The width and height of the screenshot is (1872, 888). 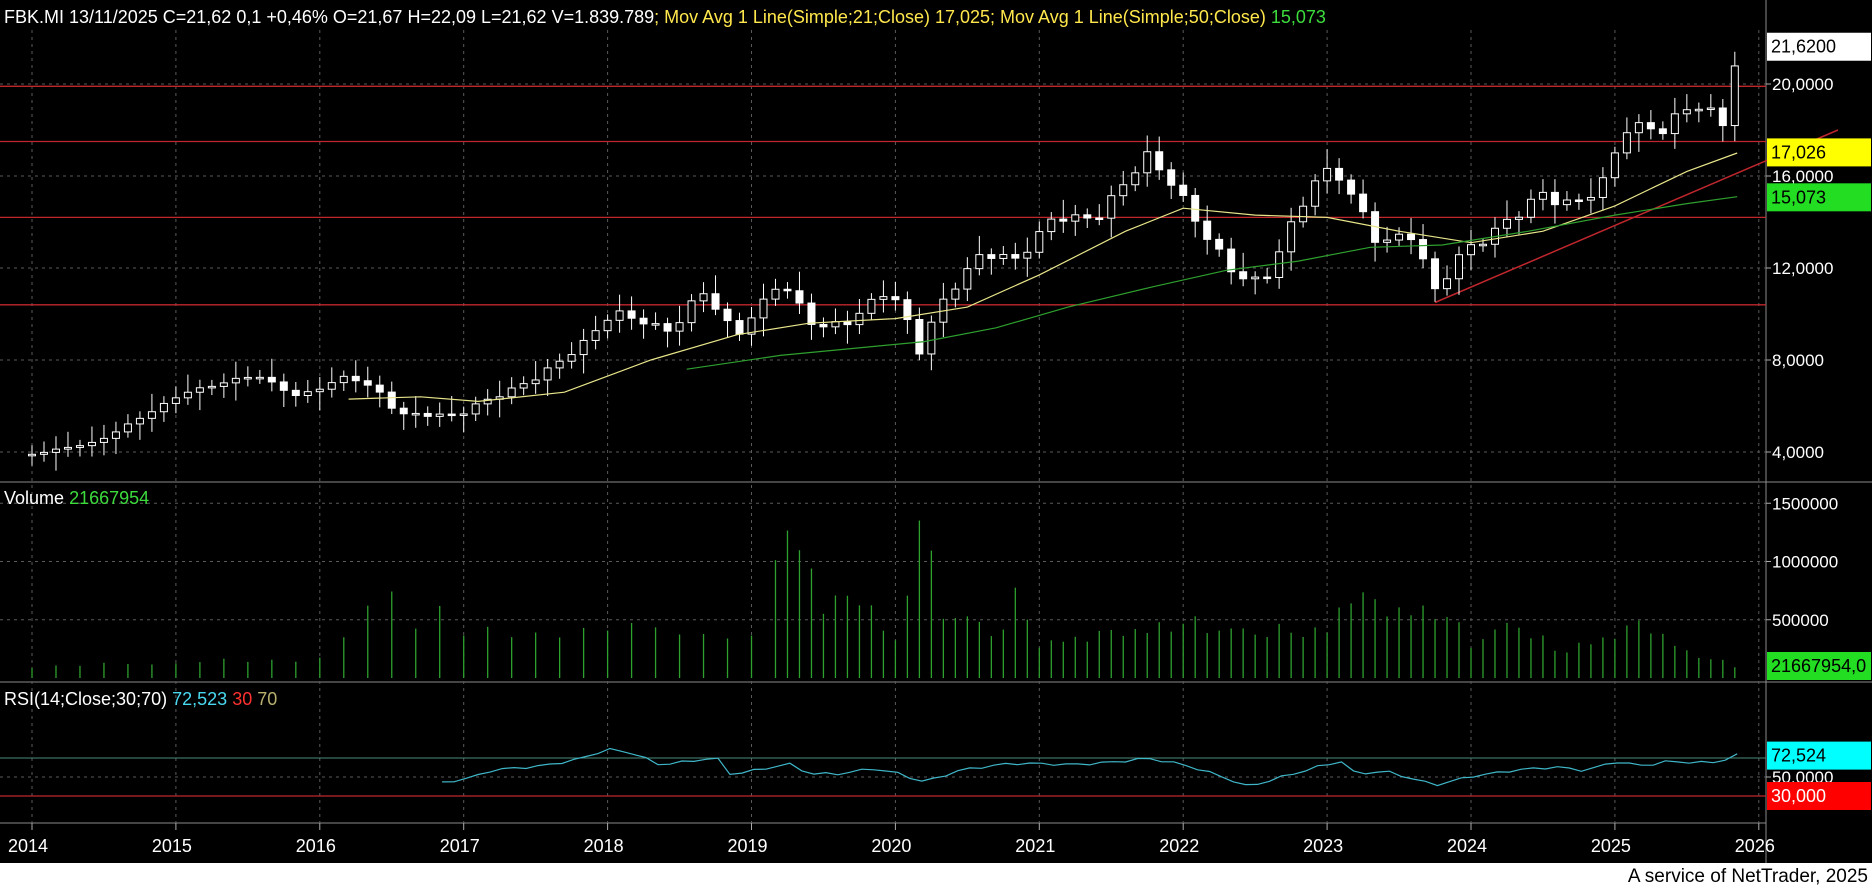 What do you see at coordinates (1802, 268) in the screenshot?
I see `price-tick-label: 12,0000` at bounding box center [1802, 268].